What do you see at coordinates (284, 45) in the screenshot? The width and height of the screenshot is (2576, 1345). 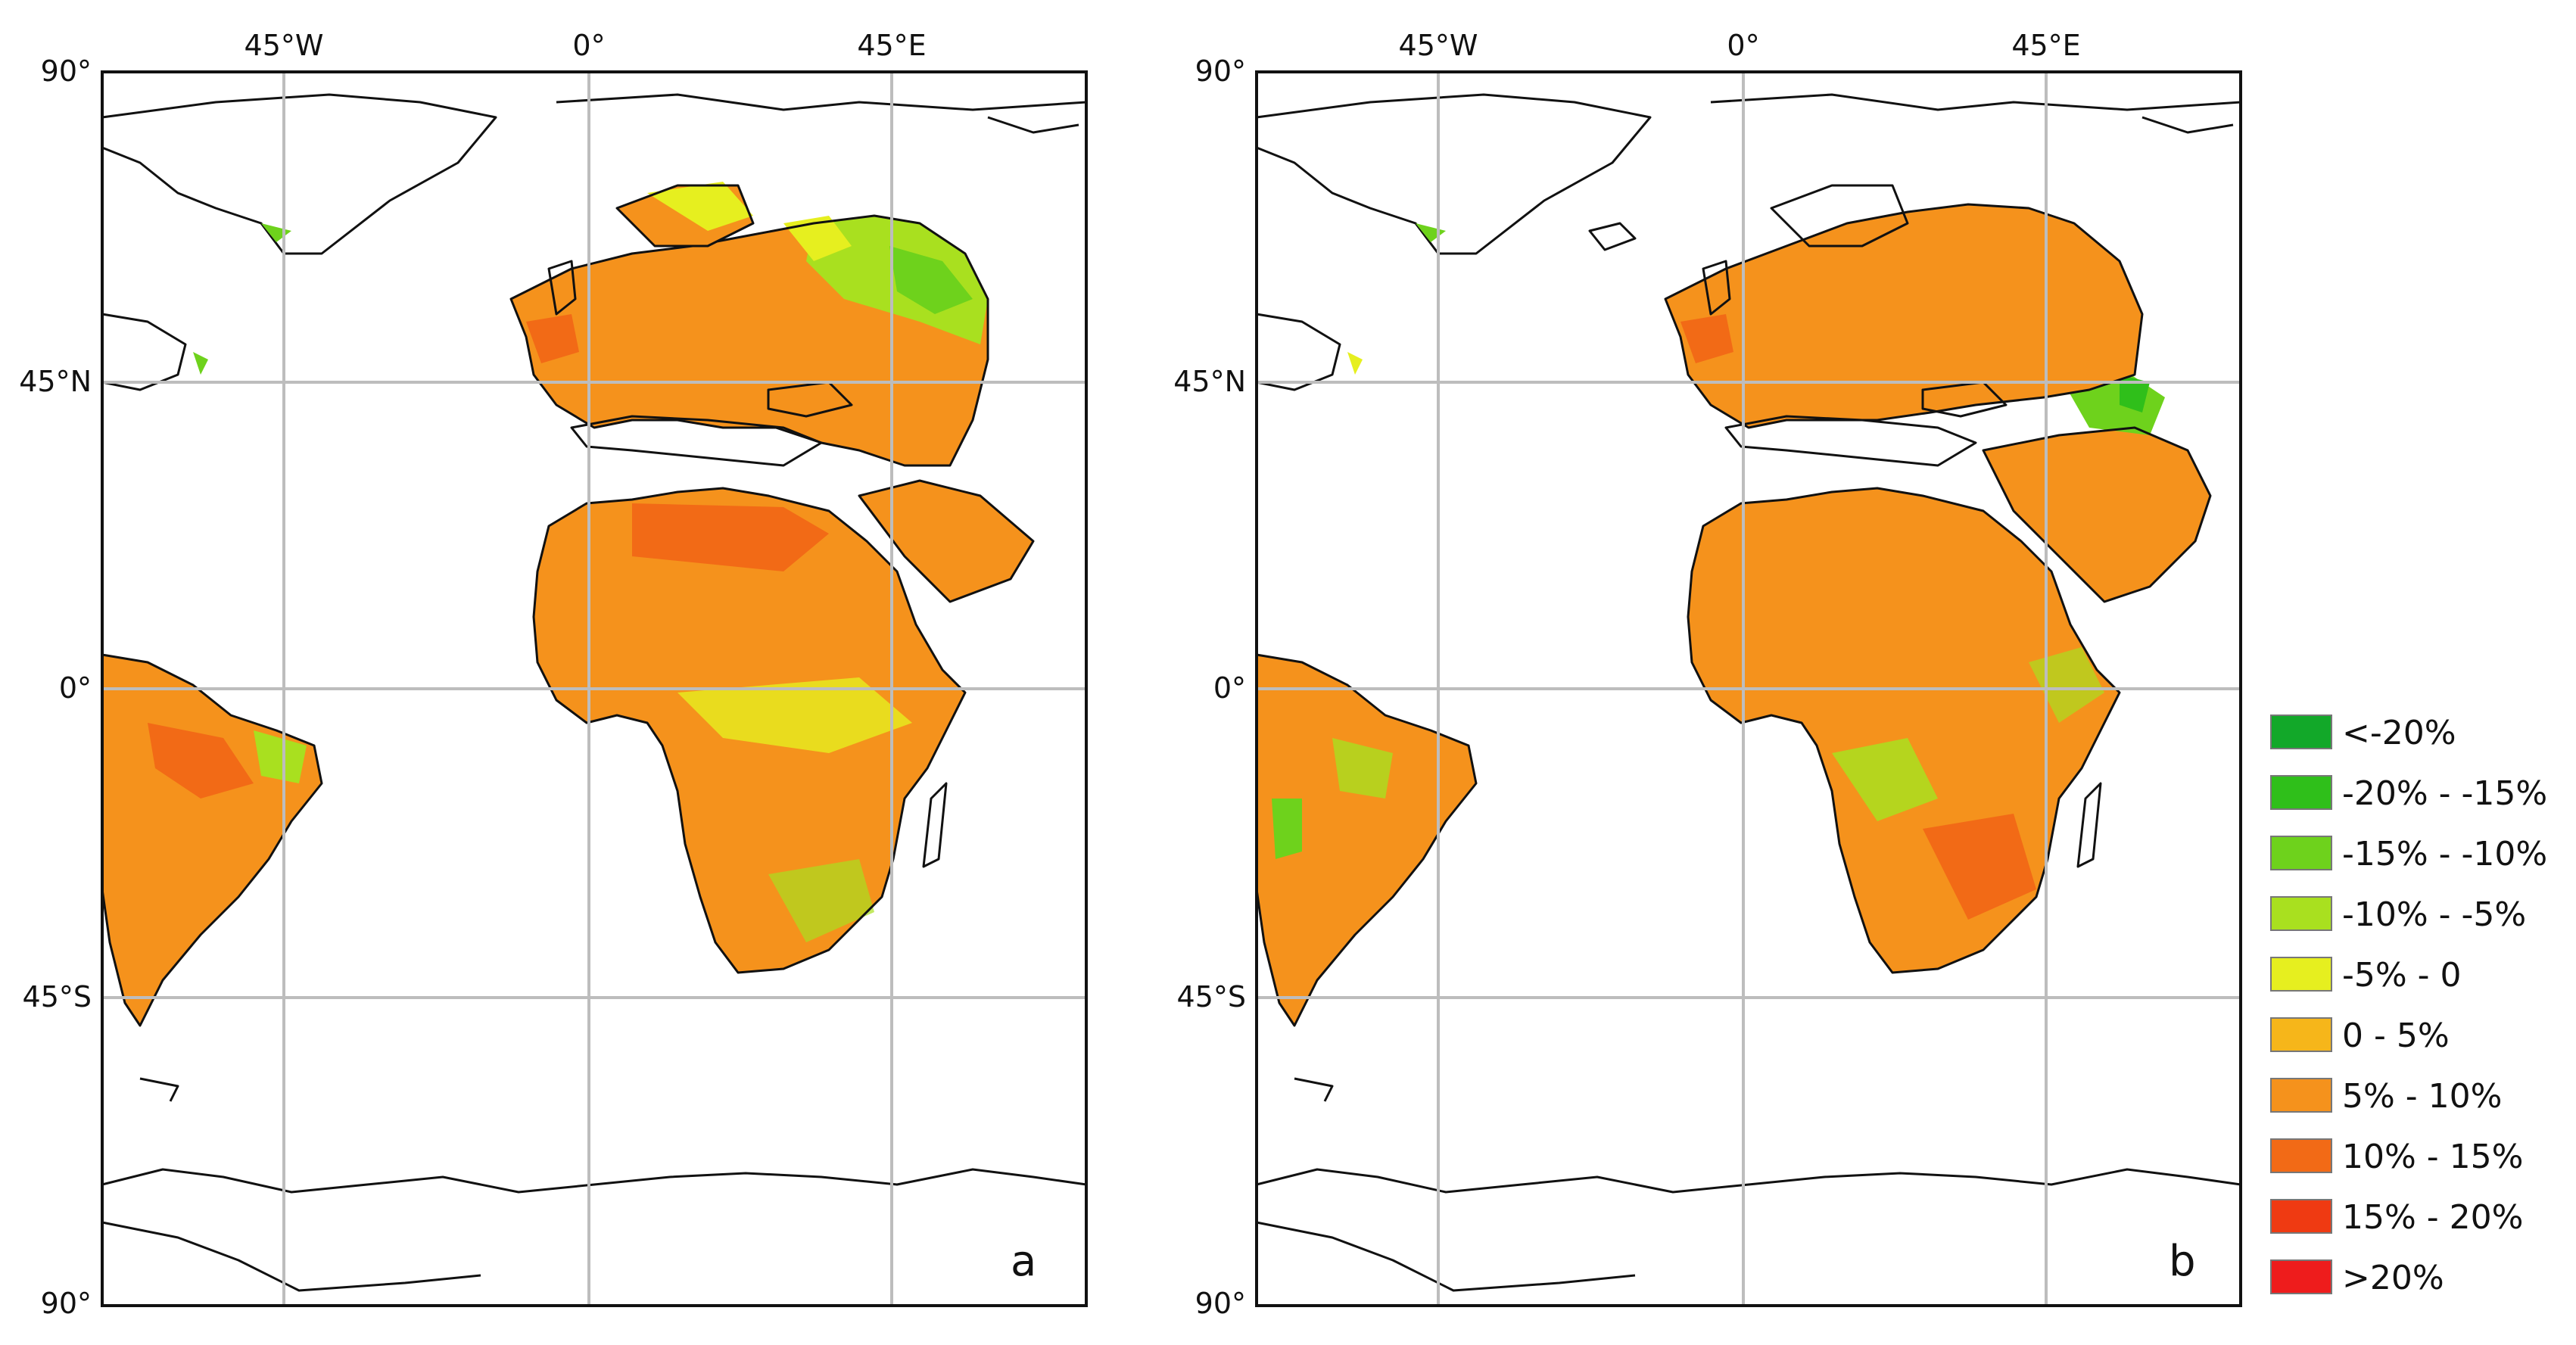 I see `panel-a-lon-tick-0: 45°W` at bounding box center [284, 45].